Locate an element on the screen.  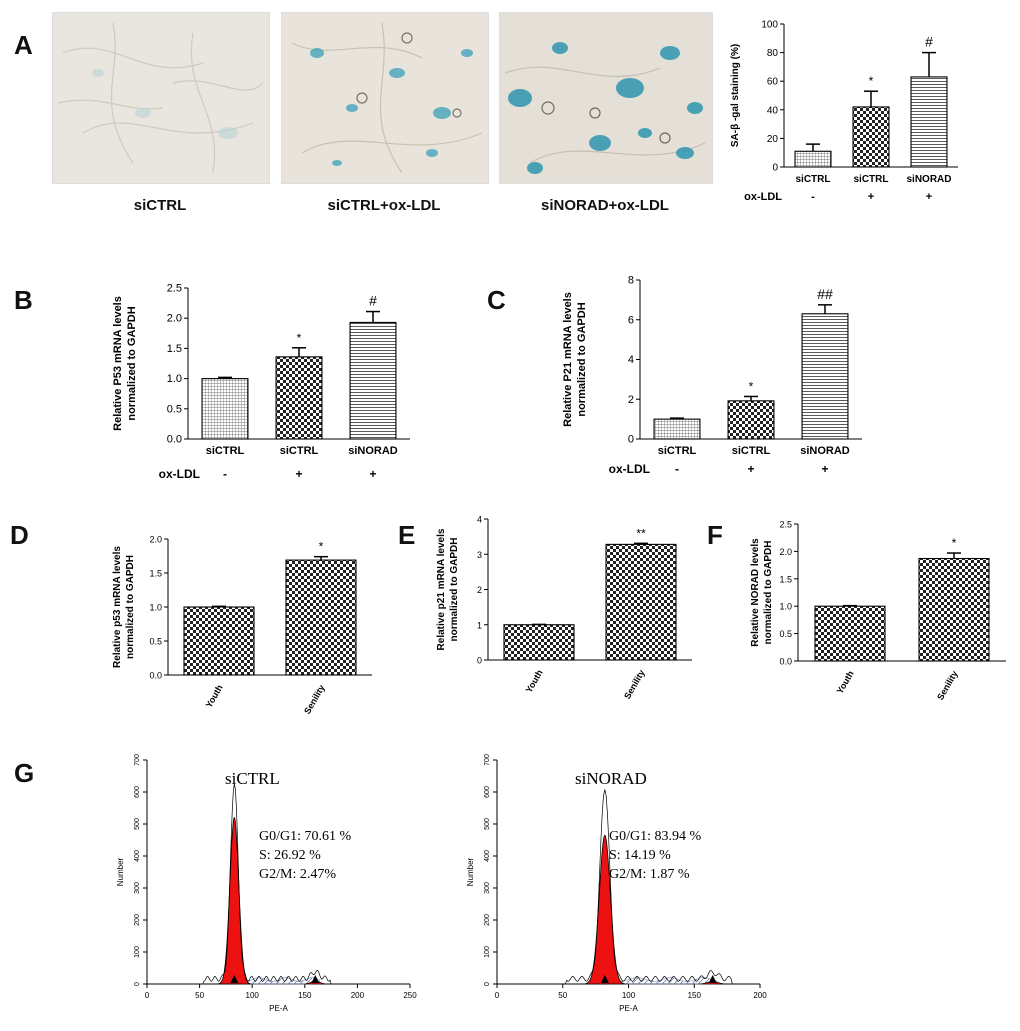
x-axis-label: PE-A is located at coordinates (278, 1008).